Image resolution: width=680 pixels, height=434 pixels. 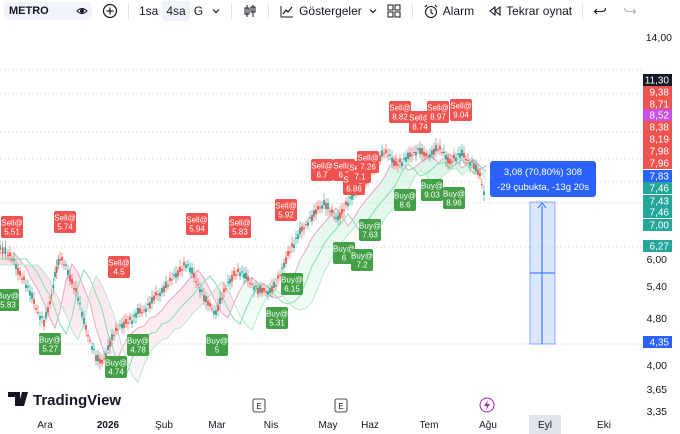 I want to click on sell-signal-value: 8.74, so click(x=420, y=127).